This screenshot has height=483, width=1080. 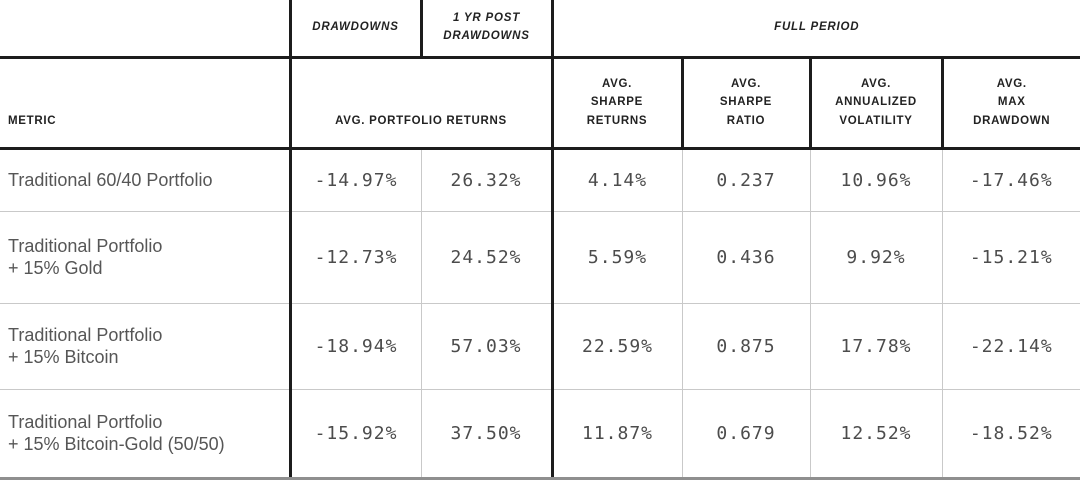 What do you see at coordinates (616, 101) in the screenshot?
I see `column-header-avg-sharpe-returns: AVG. SHARPE RETURNS` at bounding box center [616, 101].